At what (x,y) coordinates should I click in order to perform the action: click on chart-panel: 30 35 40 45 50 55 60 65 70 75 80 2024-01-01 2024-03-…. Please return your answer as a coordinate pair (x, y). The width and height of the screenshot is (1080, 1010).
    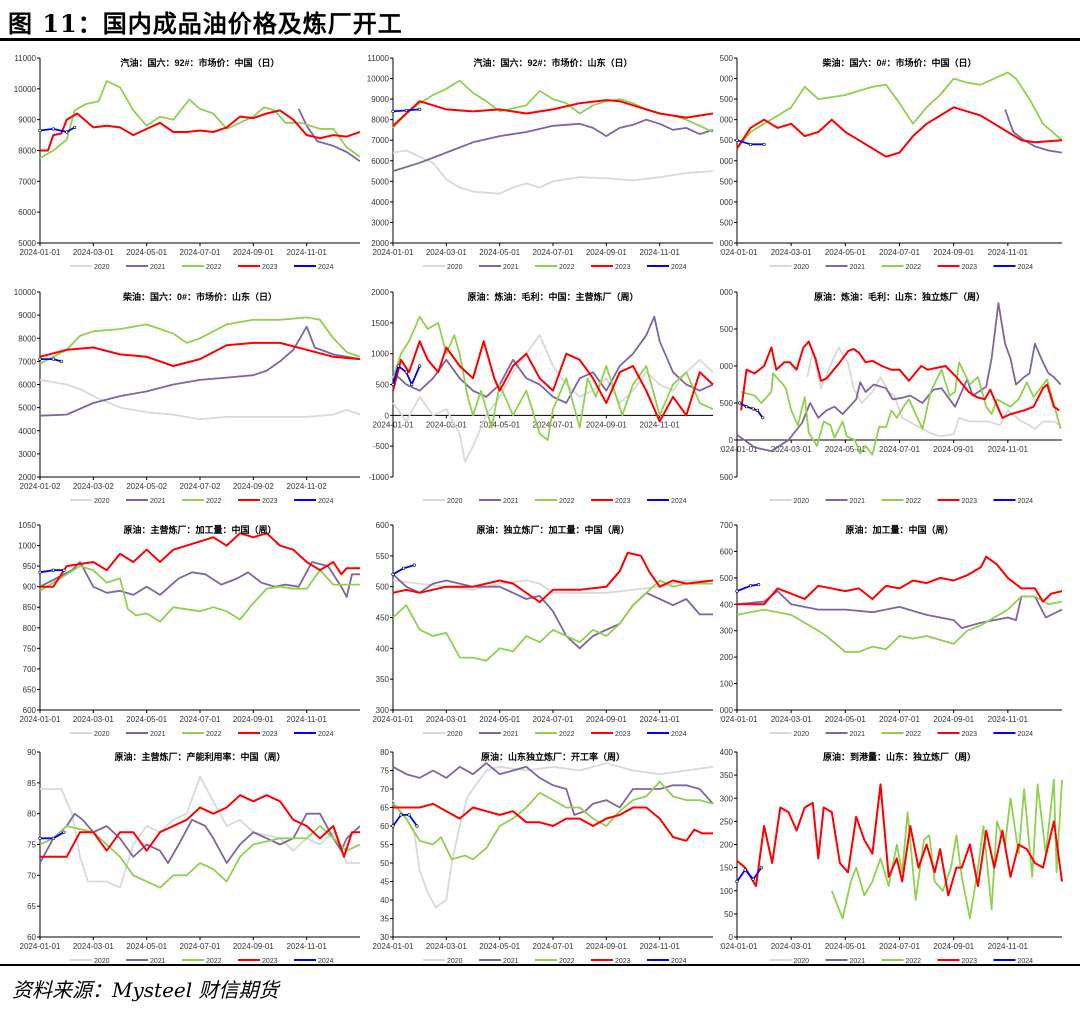
    Looking at the image, I should click on (540, 857).